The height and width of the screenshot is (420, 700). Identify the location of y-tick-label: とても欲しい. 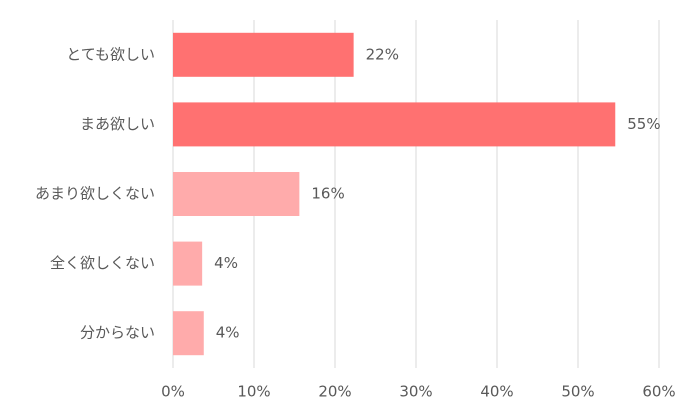
(110, 54).